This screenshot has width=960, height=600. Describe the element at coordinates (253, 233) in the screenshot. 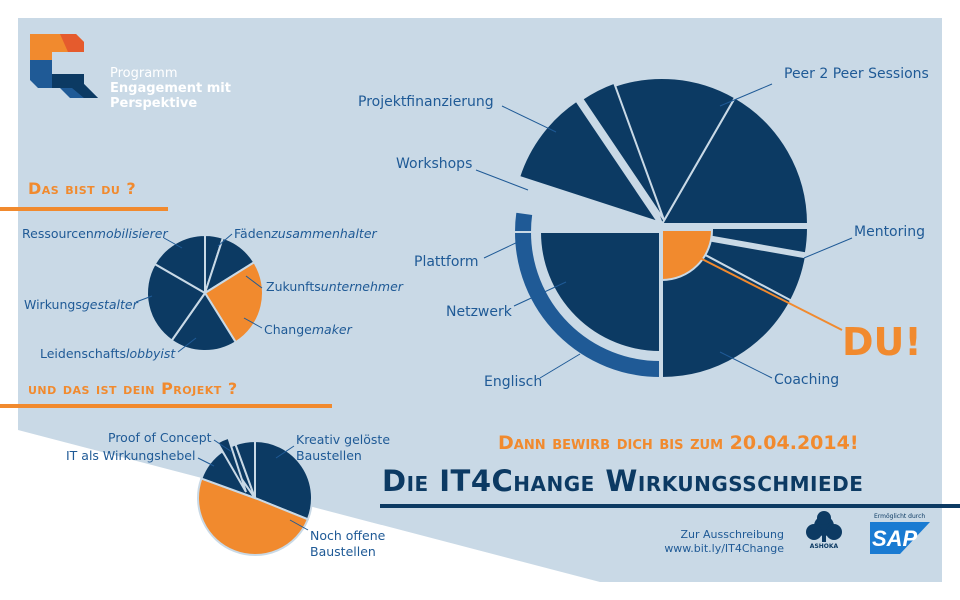

I see `label-faeden-a: Fäden` at that location.